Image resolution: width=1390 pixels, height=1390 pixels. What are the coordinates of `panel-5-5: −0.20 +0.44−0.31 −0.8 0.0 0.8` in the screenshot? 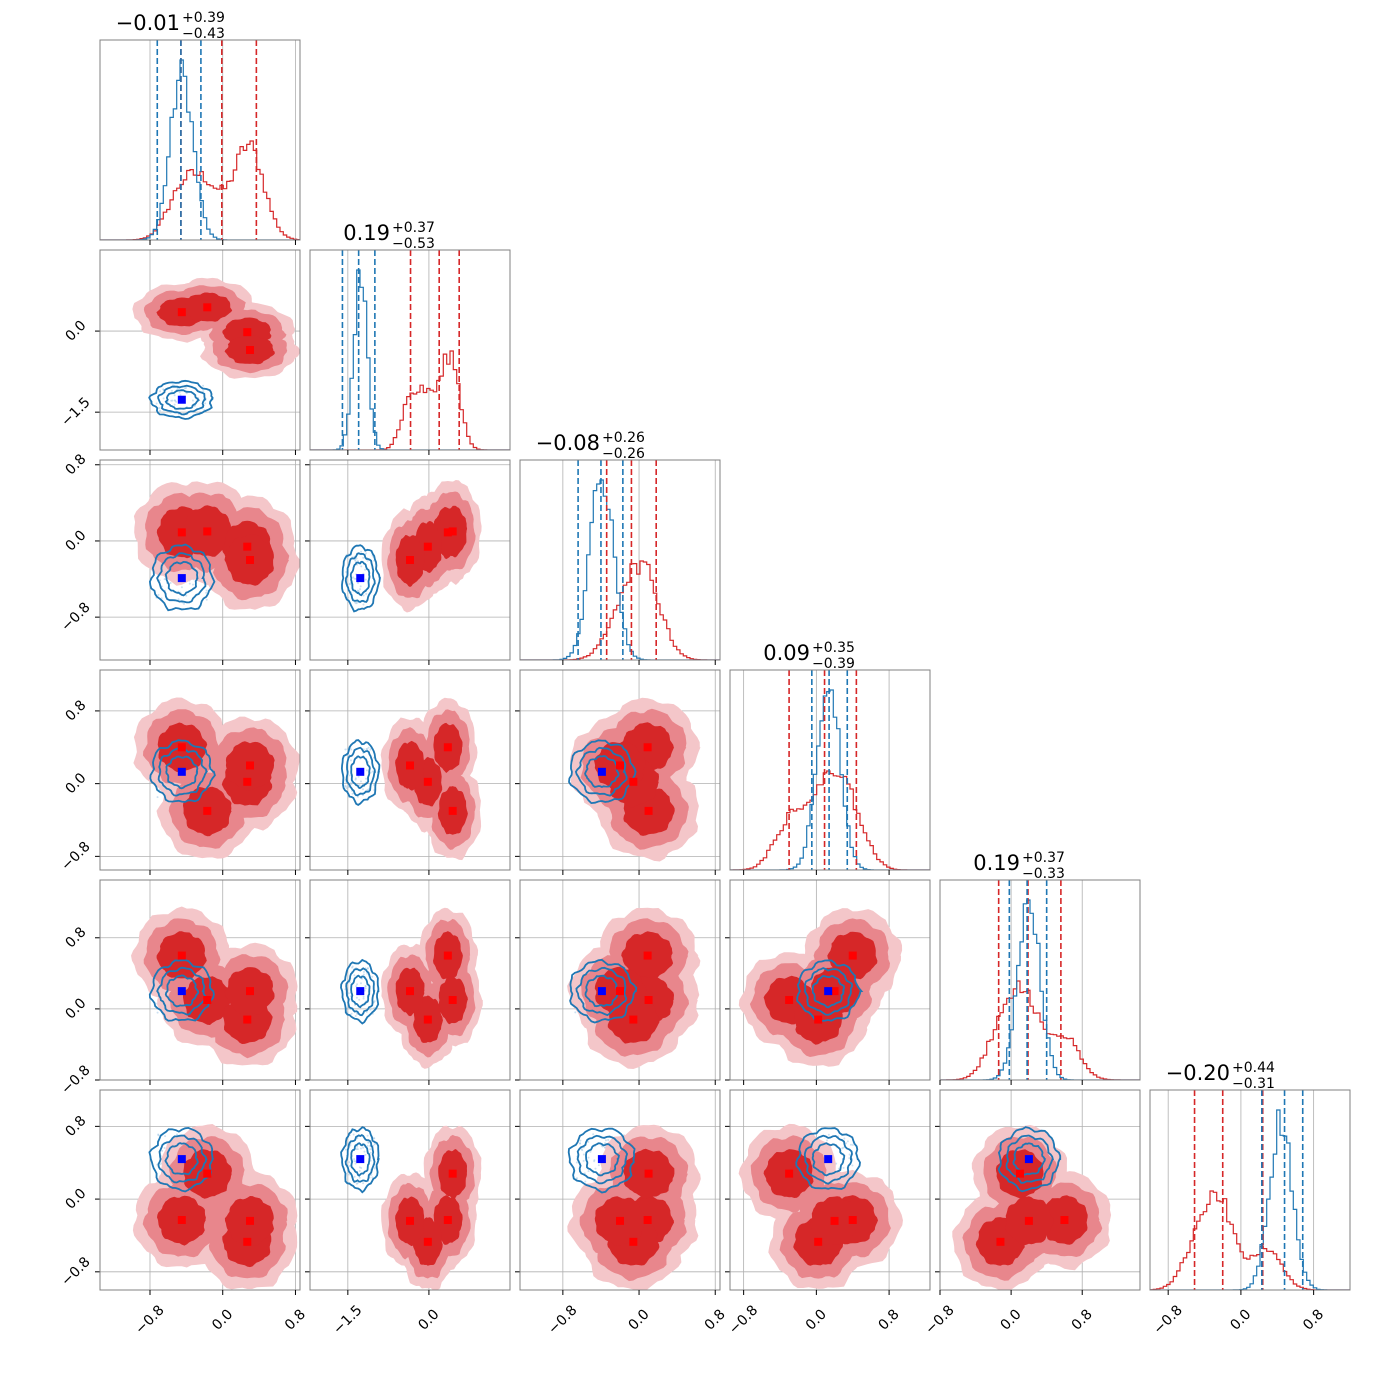 It's located at (1250, 1199).